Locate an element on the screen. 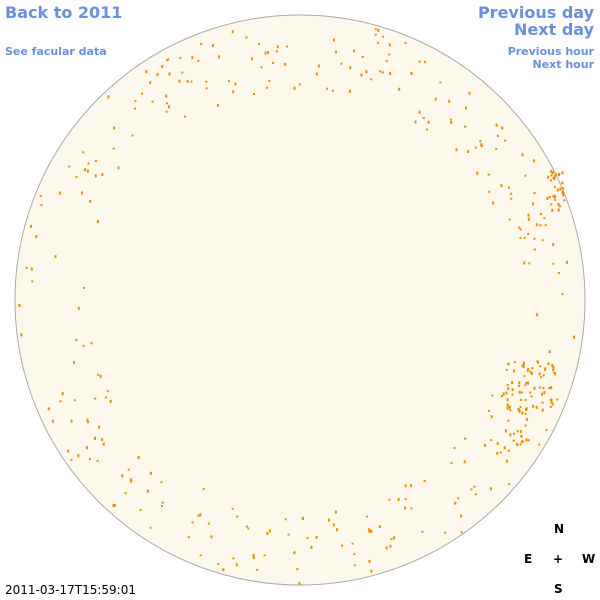  next-hour-link: Next hour is located at coordinates (563, 64).